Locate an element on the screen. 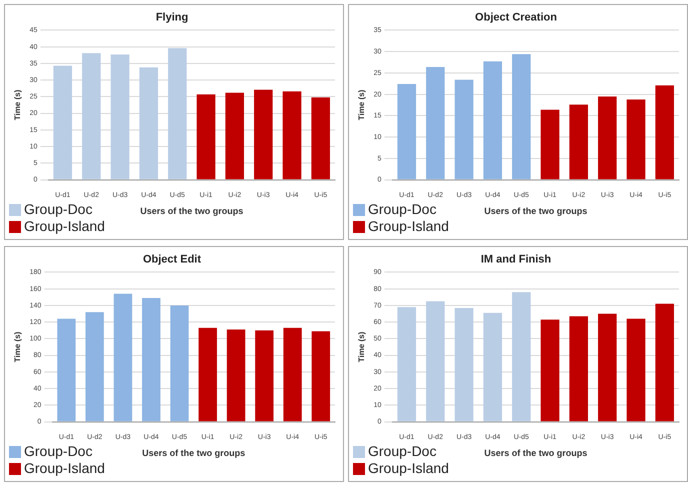 Image resolution: width=688 pixels, height=488 pixels. chart-title: Object Edit is located at coordinates (172, 260).